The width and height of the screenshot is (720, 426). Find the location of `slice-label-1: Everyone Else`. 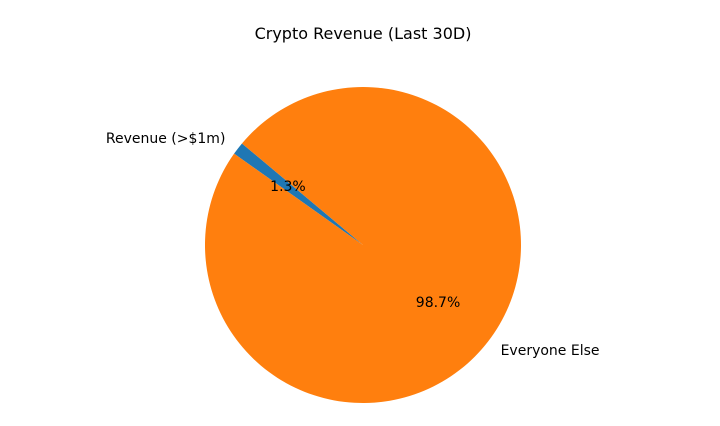

slice-label-1: Everyone Else is located at coordinates (550, 351).